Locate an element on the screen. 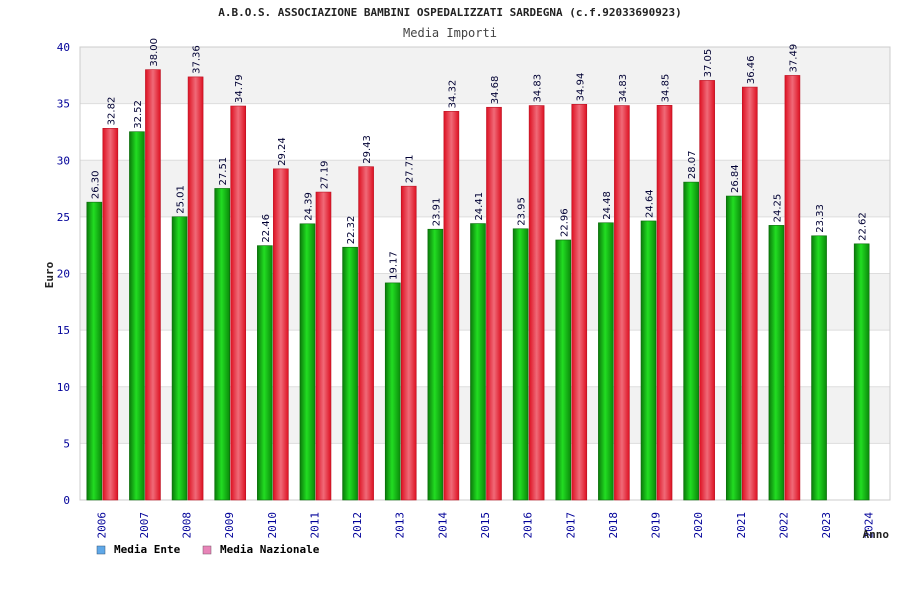  bar-media-ente-2008 is located at coordinates (179, 358).